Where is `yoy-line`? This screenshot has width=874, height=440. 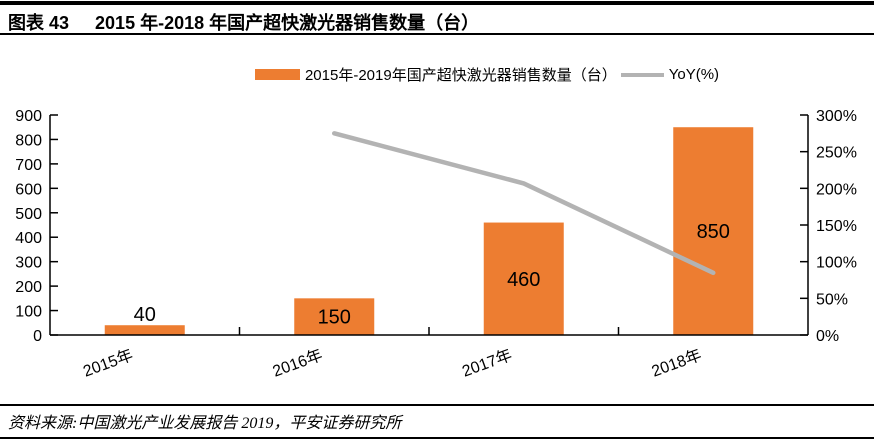
yoy-line is located at coordinates (524, 203).